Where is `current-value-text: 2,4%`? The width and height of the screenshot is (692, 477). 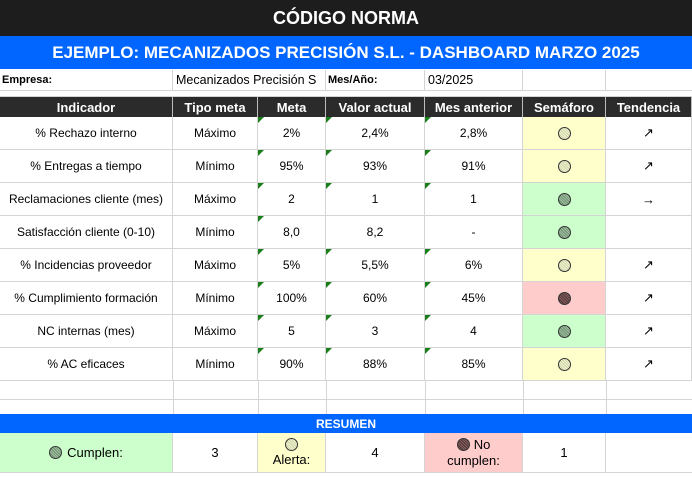
current-value-text: 2,4% is located at coordinates (375, 133).